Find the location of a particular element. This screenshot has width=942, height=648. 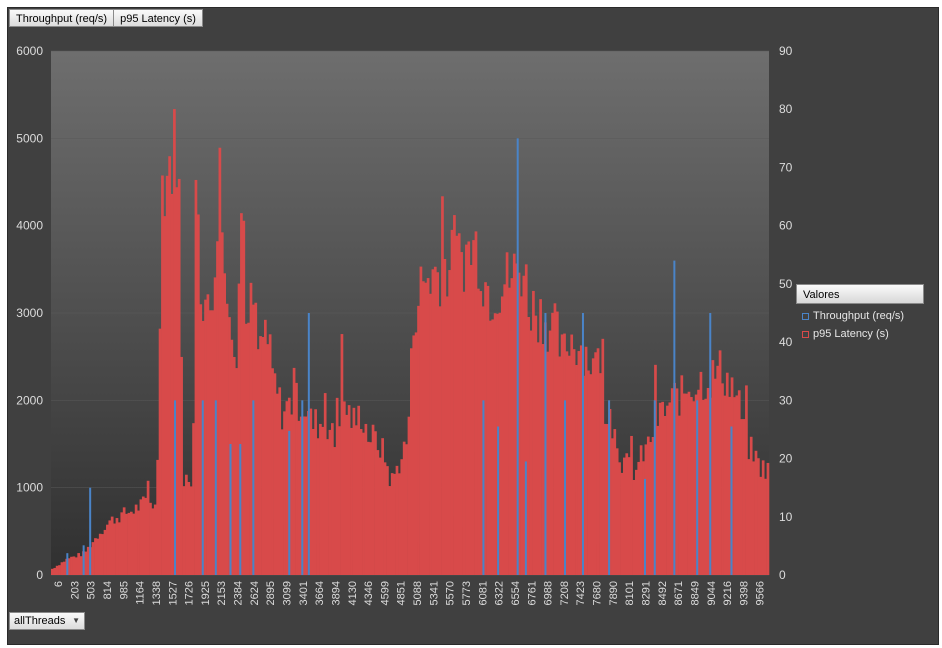

x-tick-label: 3401 is located at coordinates (304, 593).